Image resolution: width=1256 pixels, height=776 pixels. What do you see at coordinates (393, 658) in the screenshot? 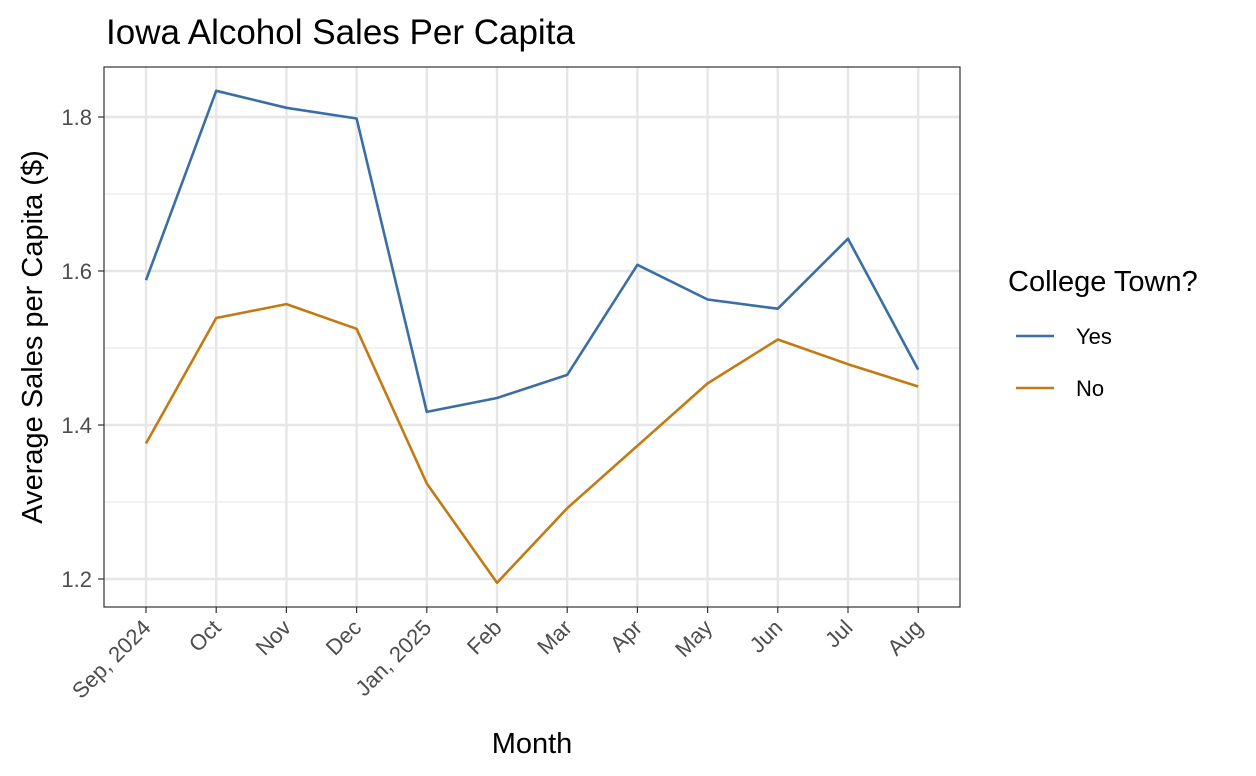
I see `x-tick-label: Jan, 2025` at bounding box center [393, 658].